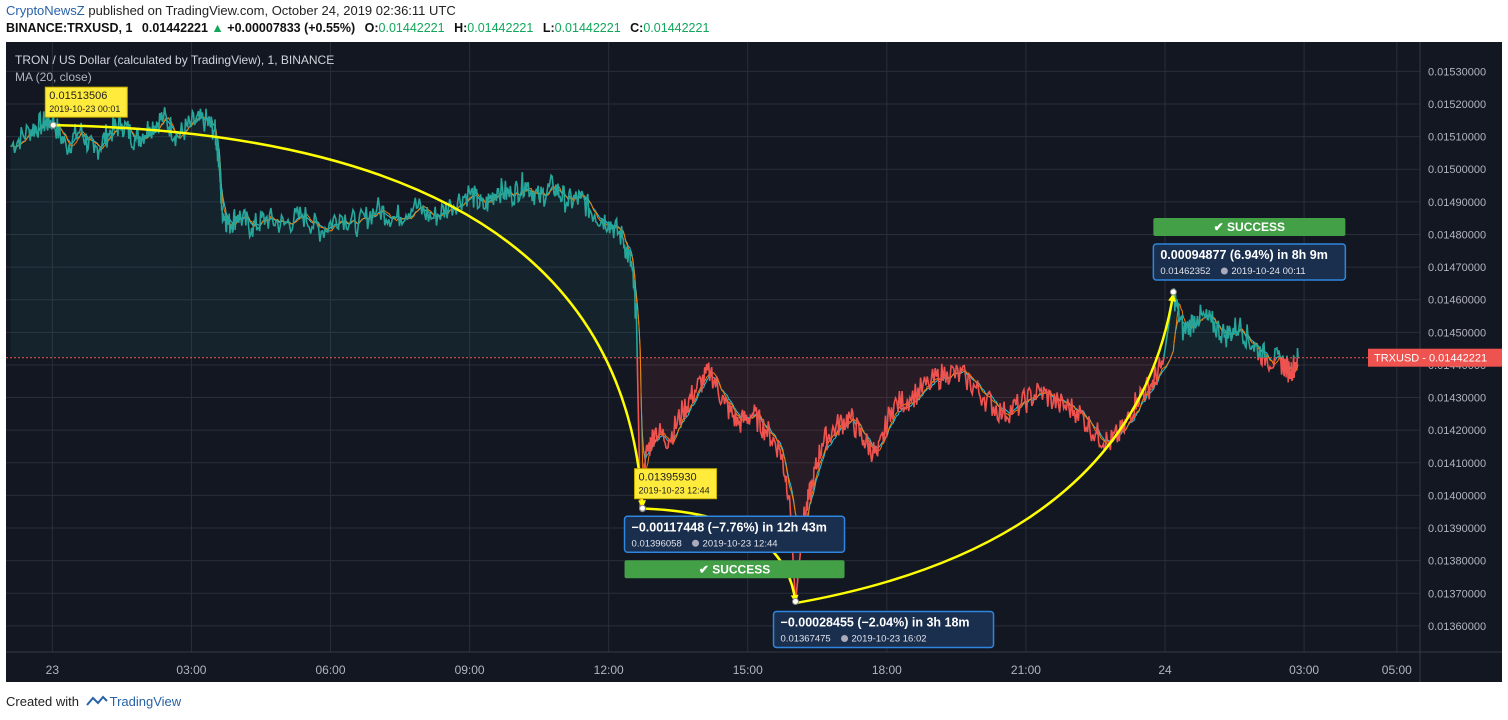 Image resolution: width=1508 pixels, height=720 pixels. Describe the element at coordinates (1457, 496) in the screenshot. I see `price-tick-label: 0.01400000` at that location.